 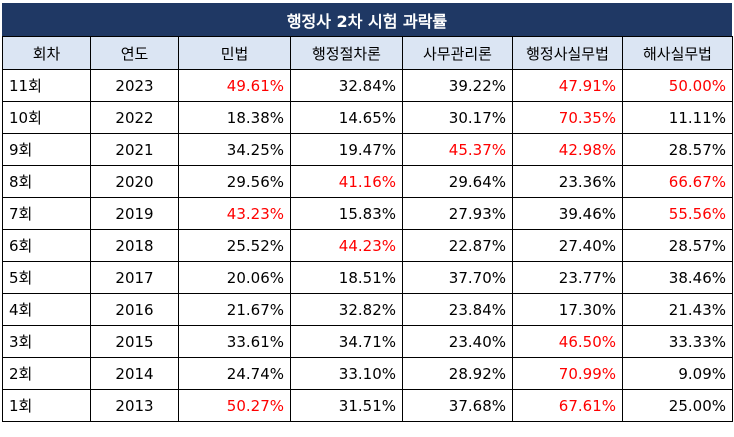 What do you see at coordinates (134, 373) in the screenshot?
I see `cell-year: 2014` at bounding box center [134, 373].